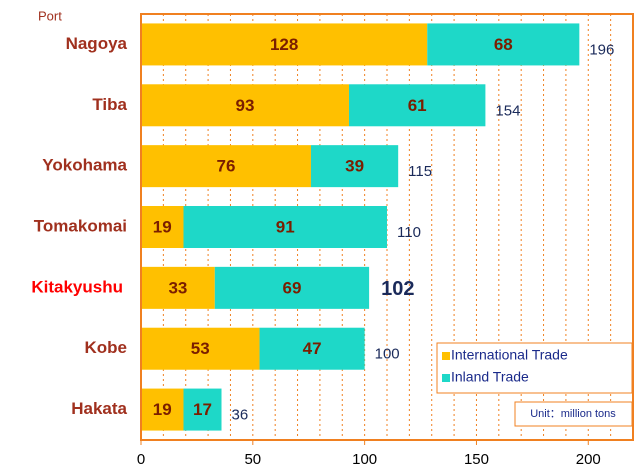 The width and height of the screenshot is (635, 470). I want to click on x-tick-label: 200, so click(588, 459).